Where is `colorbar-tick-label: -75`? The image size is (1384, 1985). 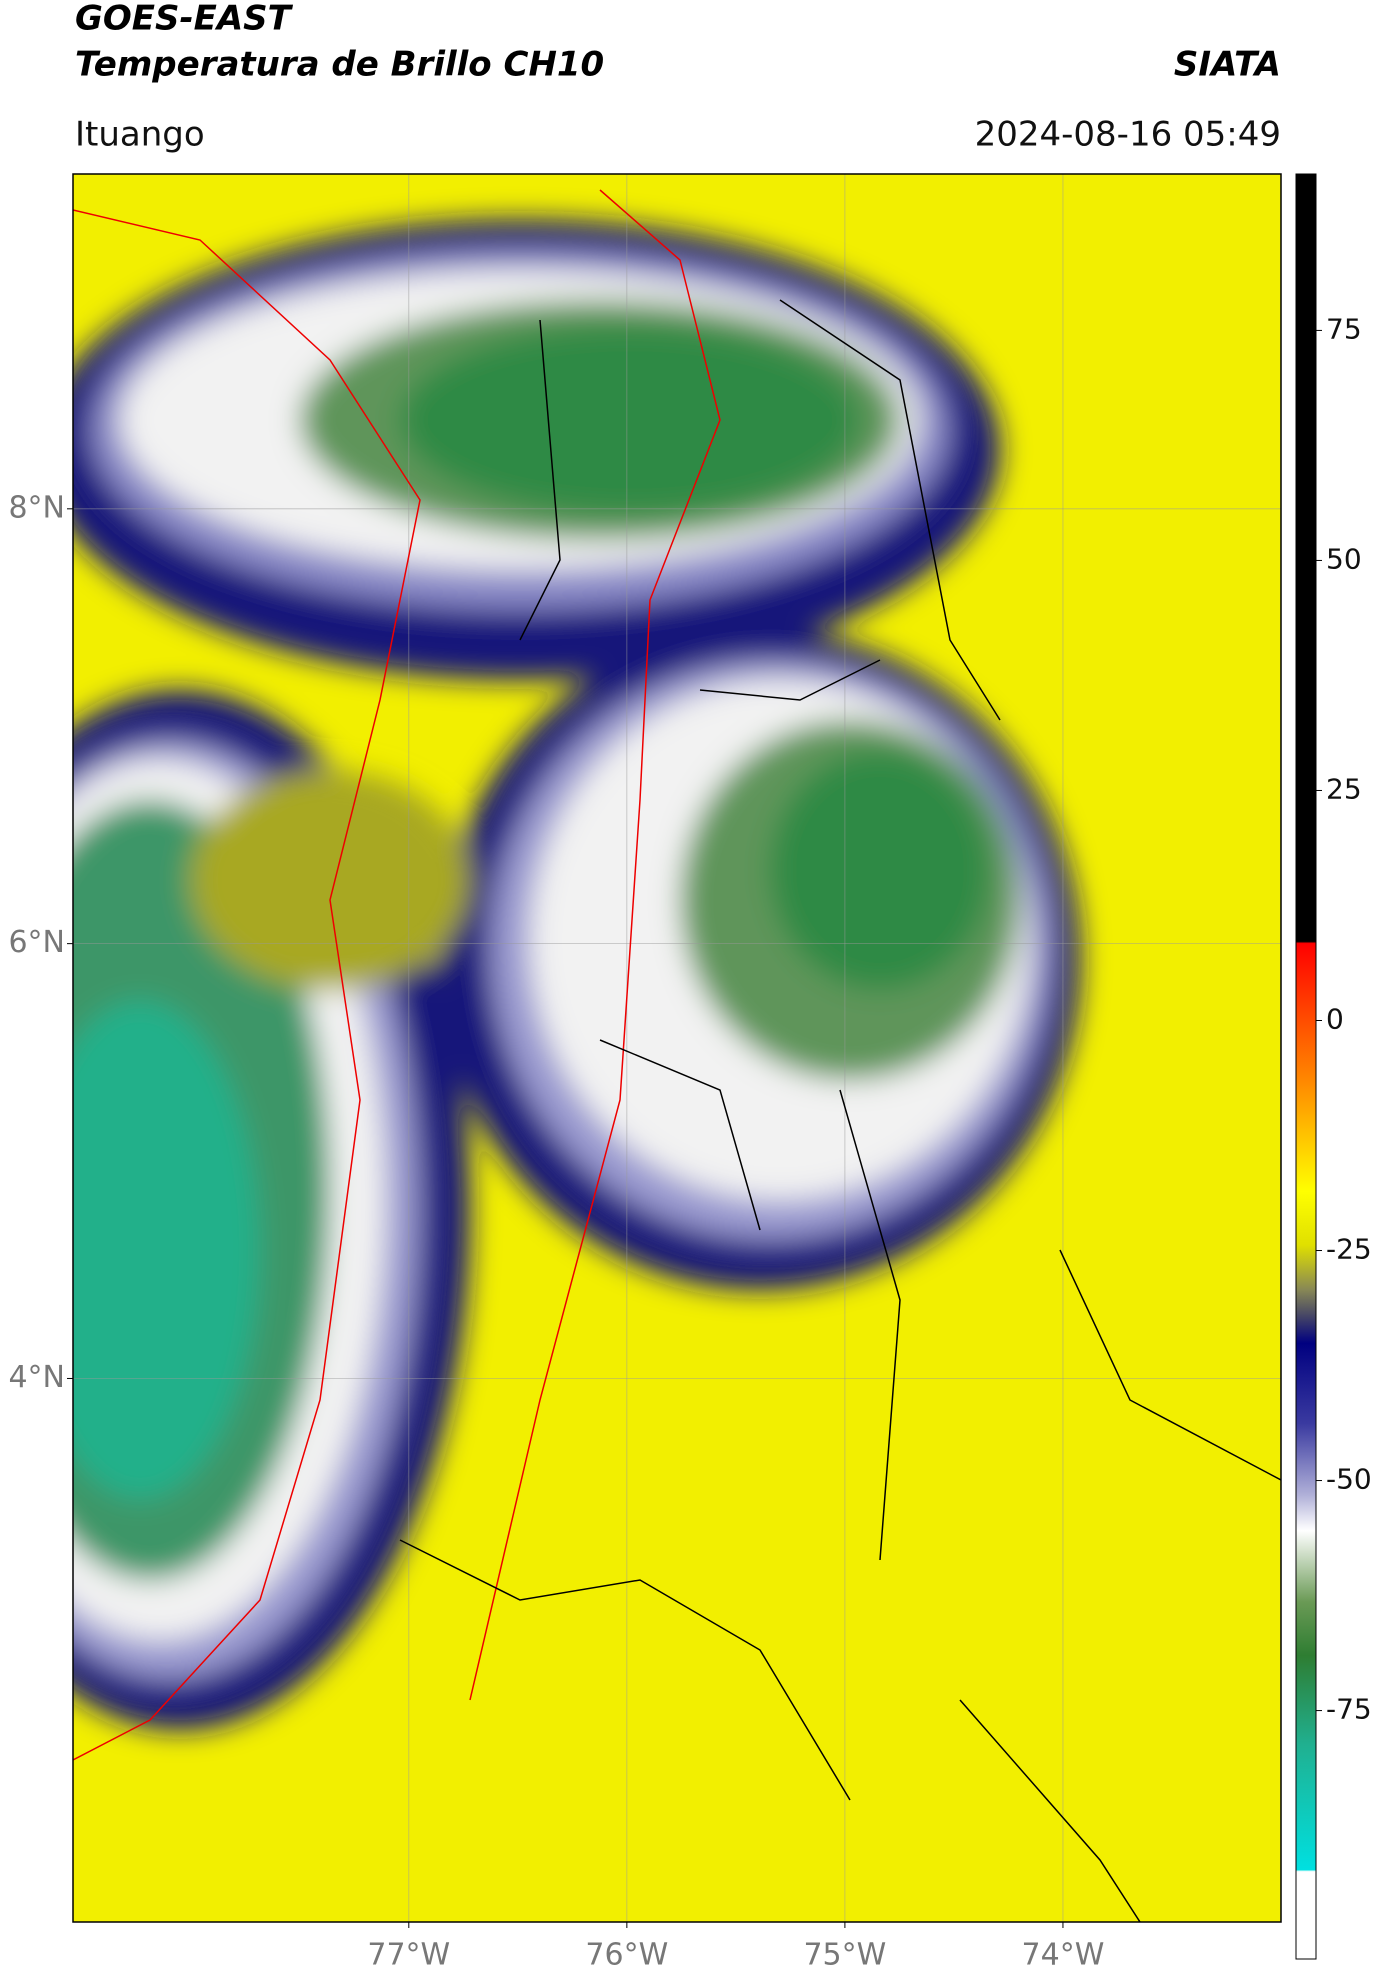
colorbar-tick-label: -75 is located at coordinates (1349, 1709).